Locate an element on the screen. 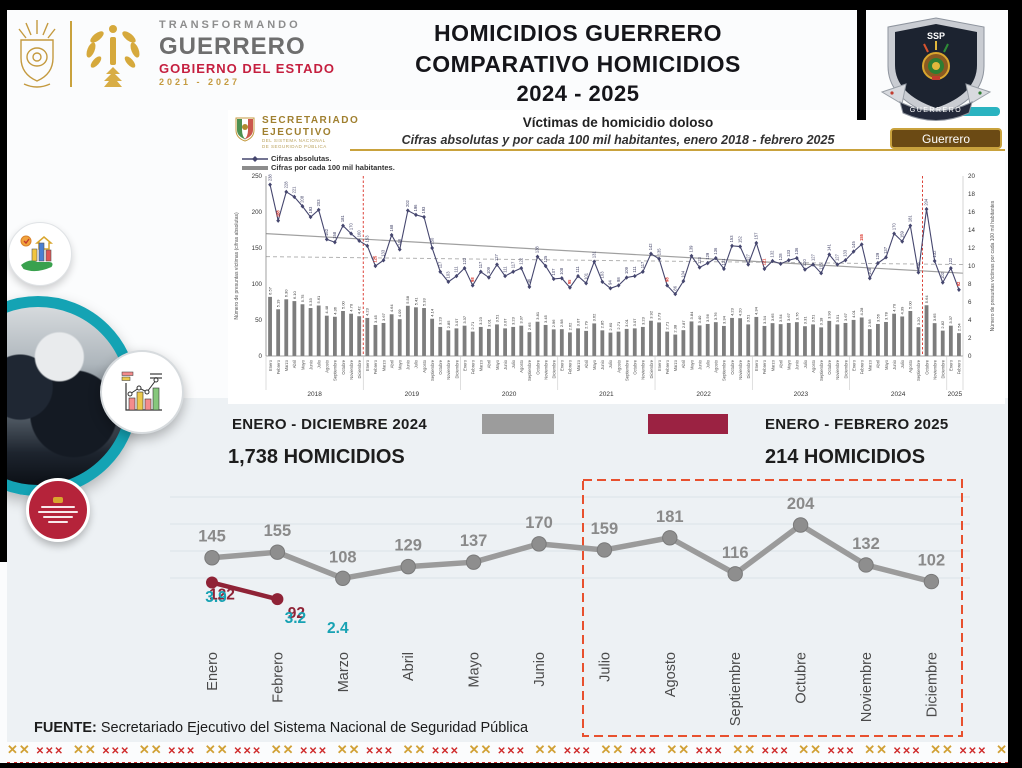 This screenshot has width=1022, height=768. svg-text: 4 is located at coordinates (970, 320).